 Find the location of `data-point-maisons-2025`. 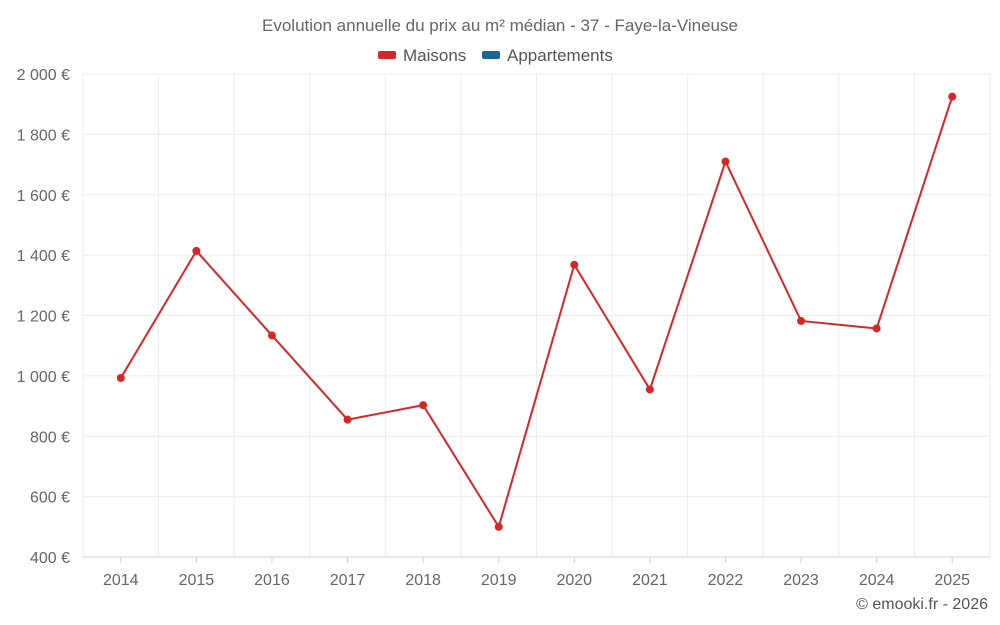

data-point-maisons-2025 is located at coordinates (952, 96).